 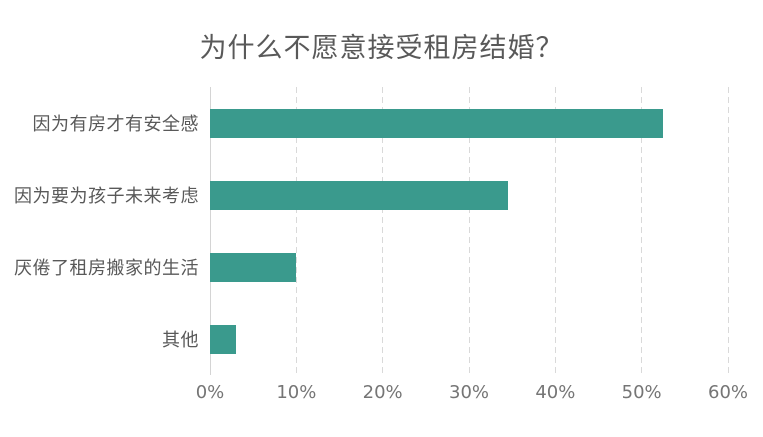 What do you see at coordinates (381, 48) in the screenshot?
I see `chart-title: 为什么不愿意接受租房结婚？` at bounding box center [381, 48].